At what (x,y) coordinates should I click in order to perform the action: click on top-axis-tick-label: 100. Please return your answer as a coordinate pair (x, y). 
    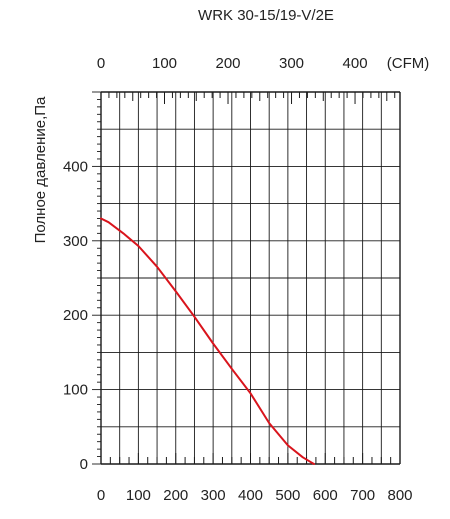
    Looking at the image, I should click on (164, 63).